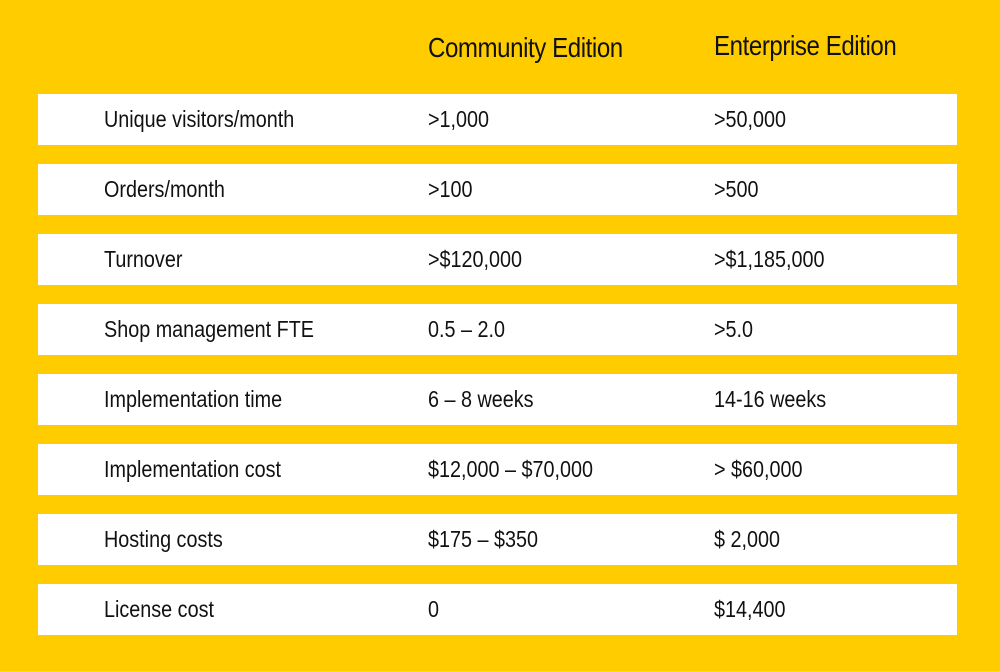 The width and height of the screenshot is (1000, 671). Describe the element at coordinates (497, 119) in the screenshot. I see `table-row: Unique visitors/month >1,000 >50,000` at that location.